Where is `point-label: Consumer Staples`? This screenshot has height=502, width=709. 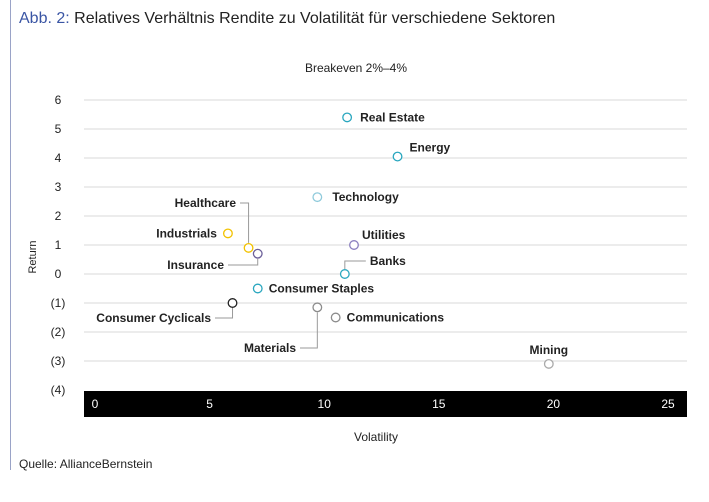 point-label: Consumer Staples is located at coordinates (322, 289).